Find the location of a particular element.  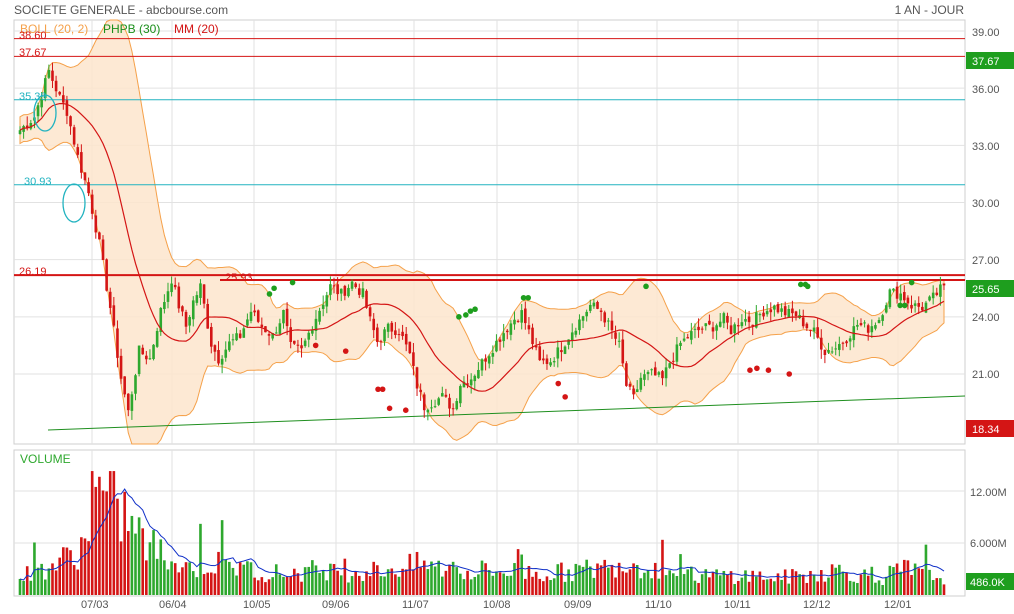

last-volume-badge-text: 486.0K is located at coordinates (988, 583).